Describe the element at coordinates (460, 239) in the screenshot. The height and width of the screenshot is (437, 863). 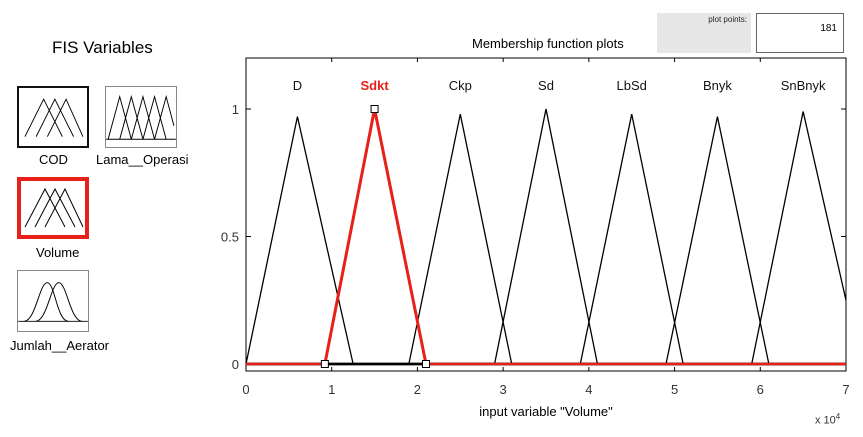
I see `mf-curve-ckp` at that location.